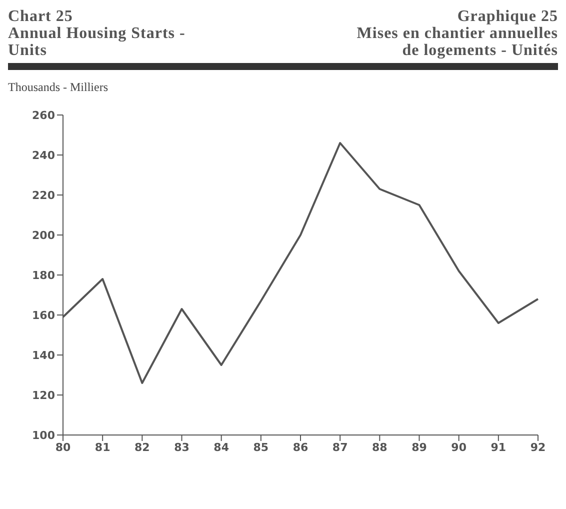 This screenshot has height=509, width=566. What do you see at coordinates (538, 447) in the screenshot?
I see `x-tick-label: 92` at bounding box center [538, 447].